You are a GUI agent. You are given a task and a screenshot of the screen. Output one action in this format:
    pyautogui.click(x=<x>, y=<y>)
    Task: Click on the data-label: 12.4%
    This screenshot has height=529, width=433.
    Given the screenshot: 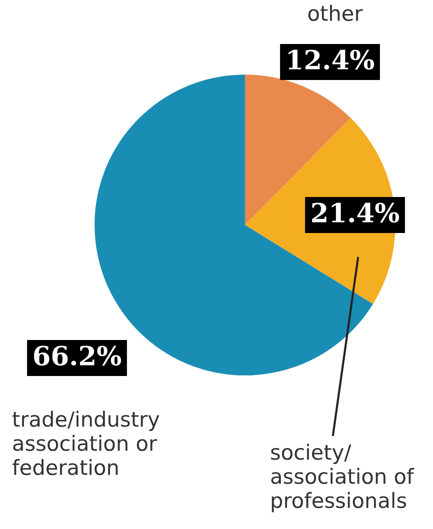 What is the action you would take?
    pyautogui.click(x=331, y=60)
    